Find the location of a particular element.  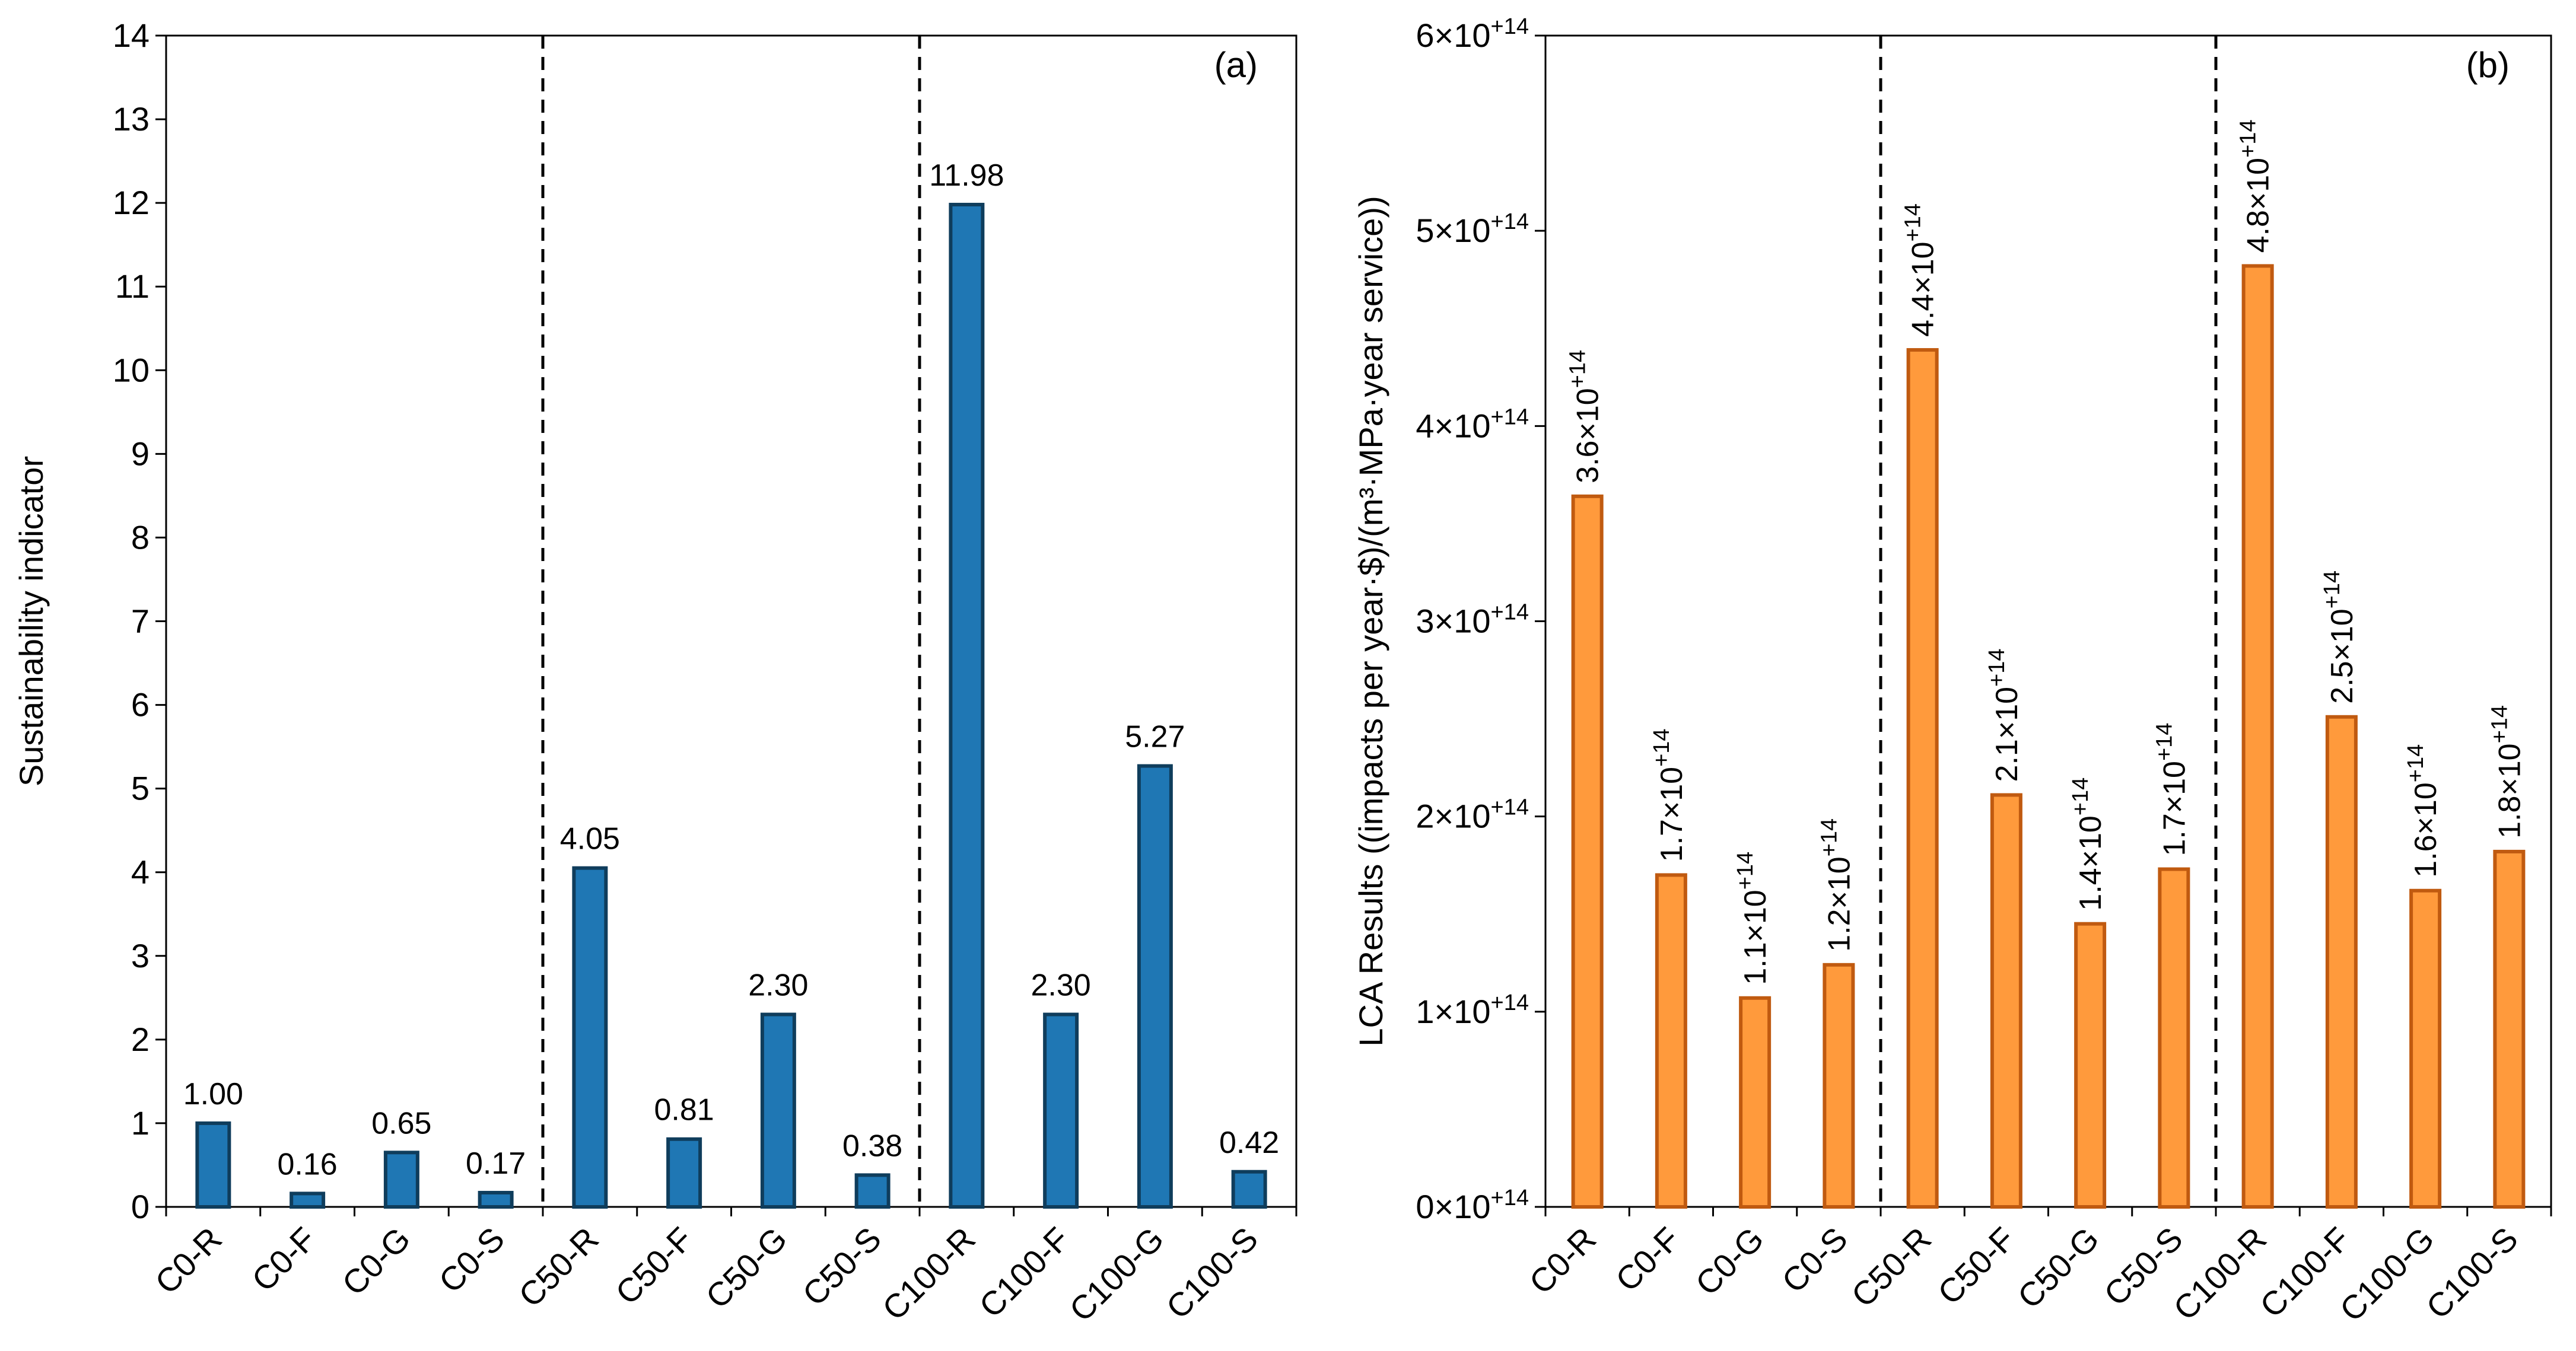

panel-label: (b) is located at coordinates (2488, 65).